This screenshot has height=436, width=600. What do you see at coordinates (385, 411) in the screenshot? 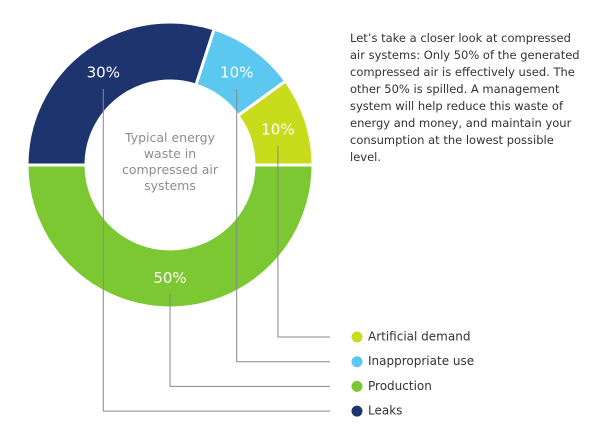
I see `legend-label: Leaks` at bounding box center [385, 411].